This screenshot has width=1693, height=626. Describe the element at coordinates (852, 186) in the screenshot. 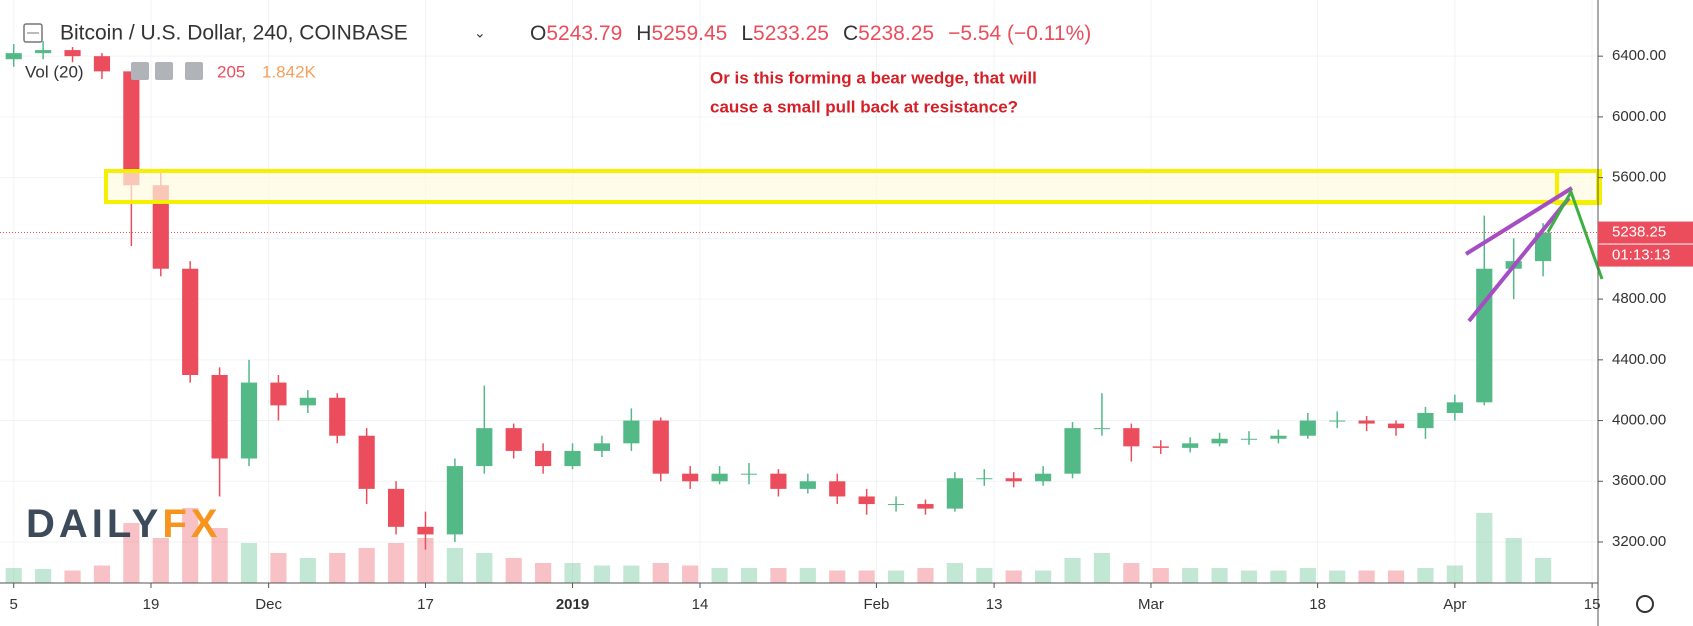

I see `resistance-zone` at that location.